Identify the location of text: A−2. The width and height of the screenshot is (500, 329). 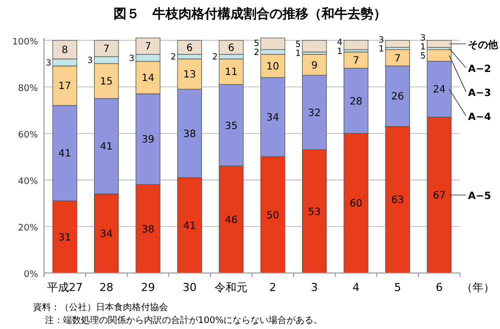
(480, 69).